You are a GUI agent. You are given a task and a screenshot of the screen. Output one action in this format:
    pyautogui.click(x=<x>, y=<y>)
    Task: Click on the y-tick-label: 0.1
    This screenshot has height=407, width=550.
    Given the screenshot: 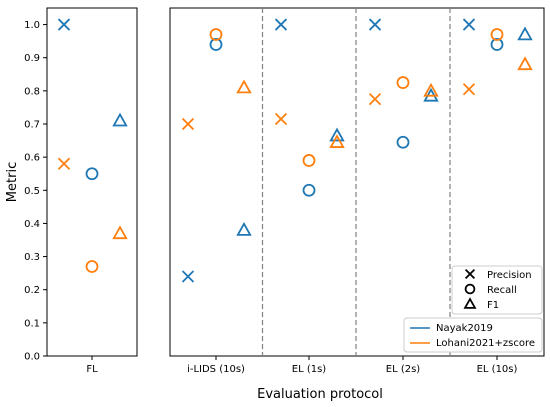 What is the action you would take?
    pyautogui.click(x=32, y=323)
    